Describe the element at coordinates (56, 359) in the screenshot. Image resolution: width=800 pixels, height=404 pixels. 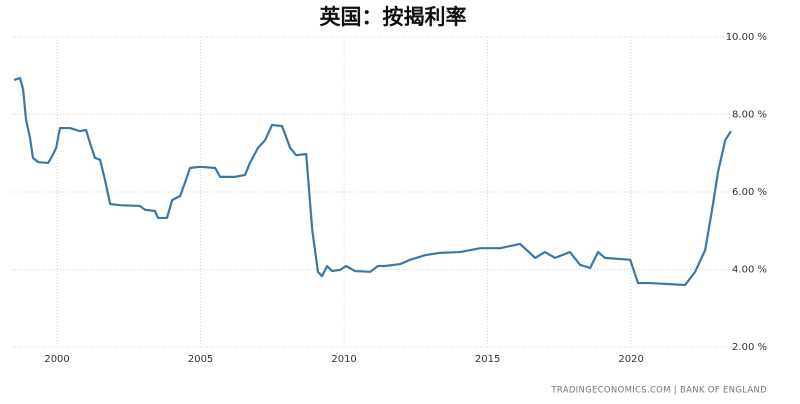
I see `x-tick-label: 2000` at that location.